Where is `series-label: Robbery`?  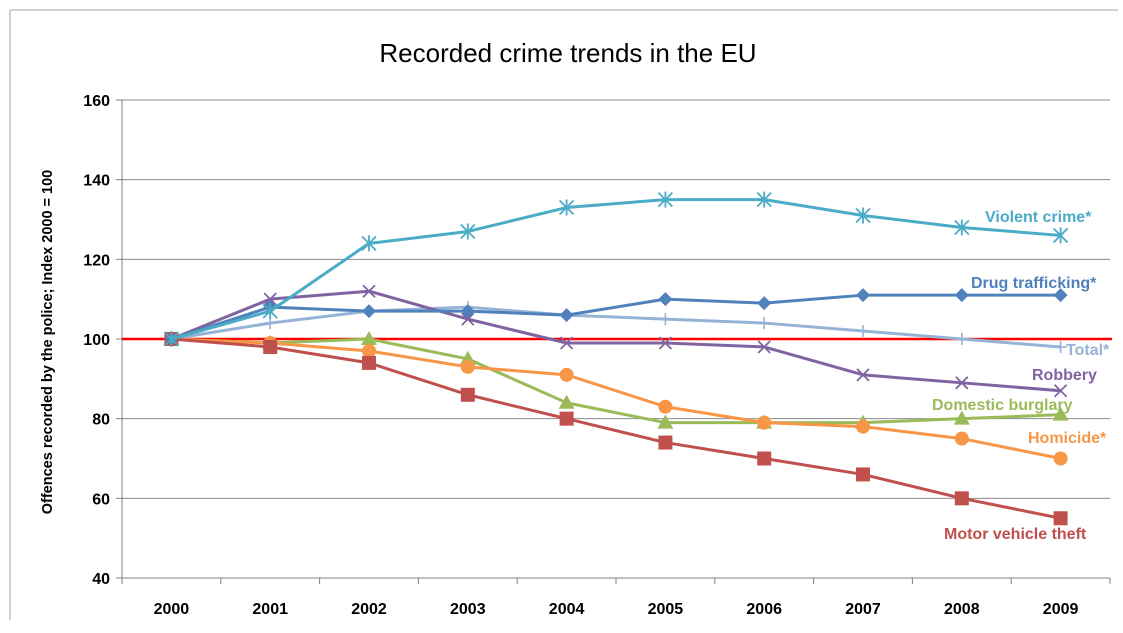 series-label: Robbery is located at coordinates (1064, 375).